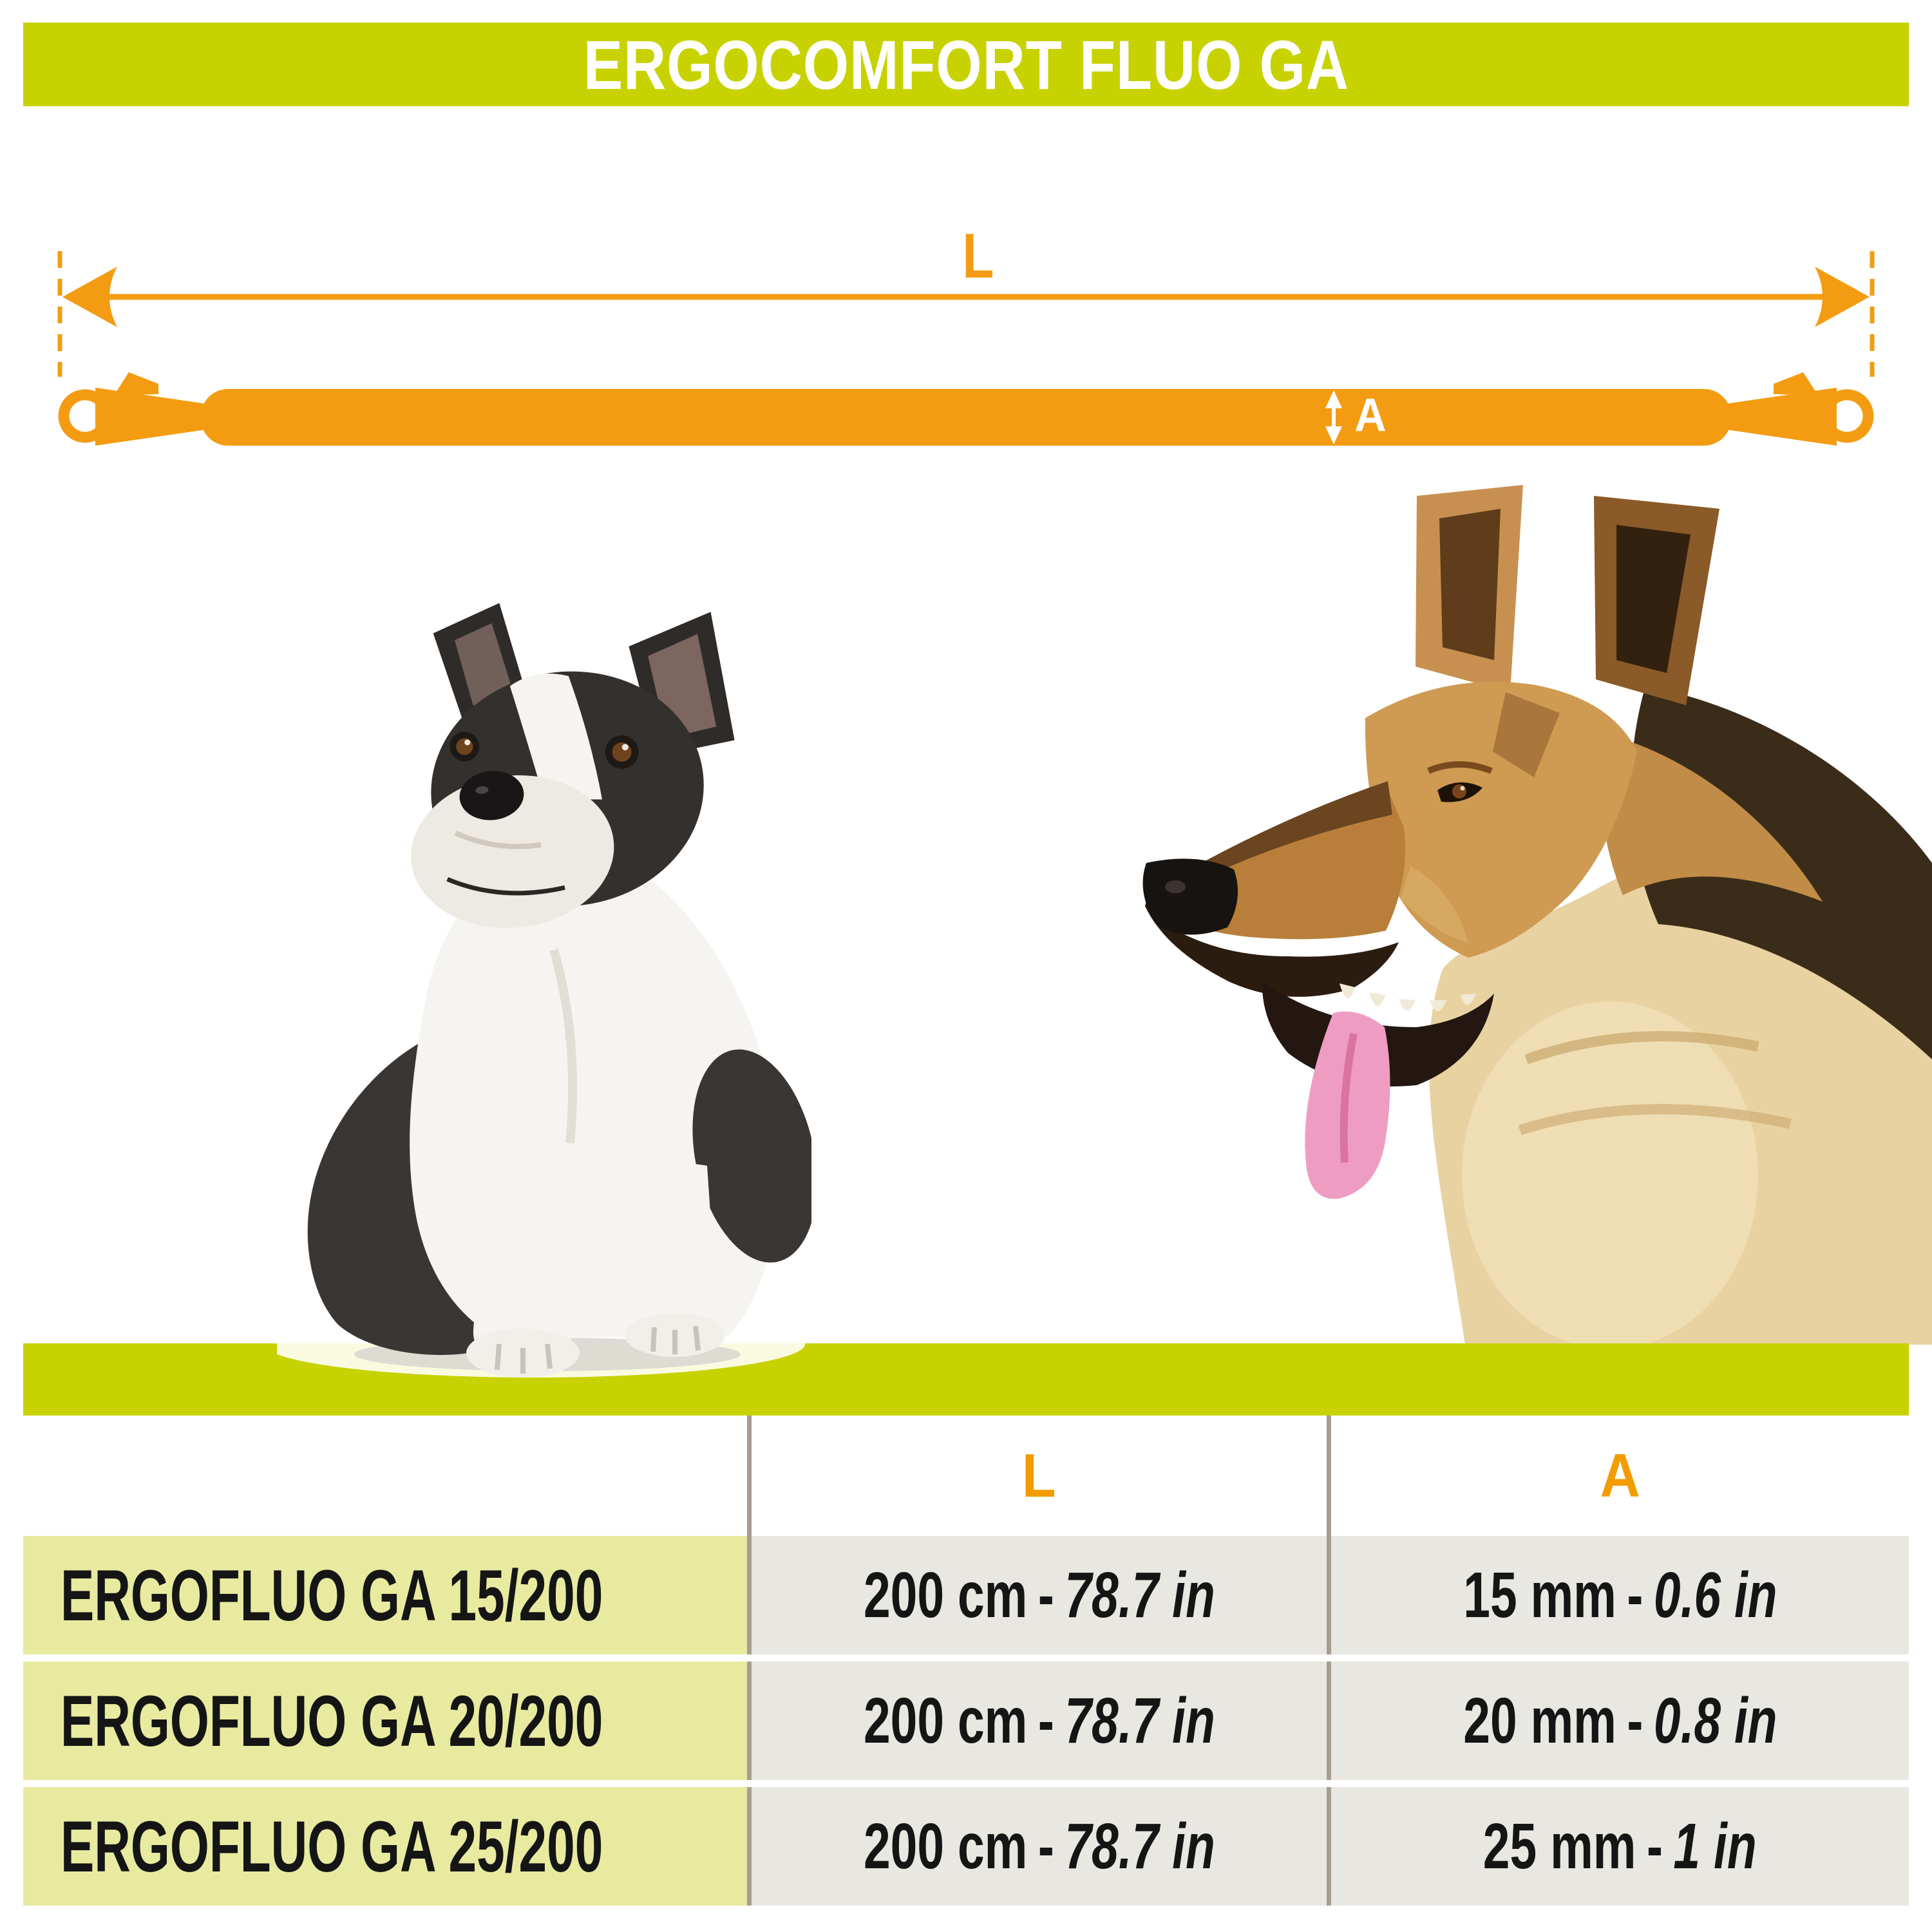 Image resolution: width=1932 pixels, height=1932 pixels. Describe the element at coordinates (492, 795) in the screenshot. I see `bulldog-nose` at that location.